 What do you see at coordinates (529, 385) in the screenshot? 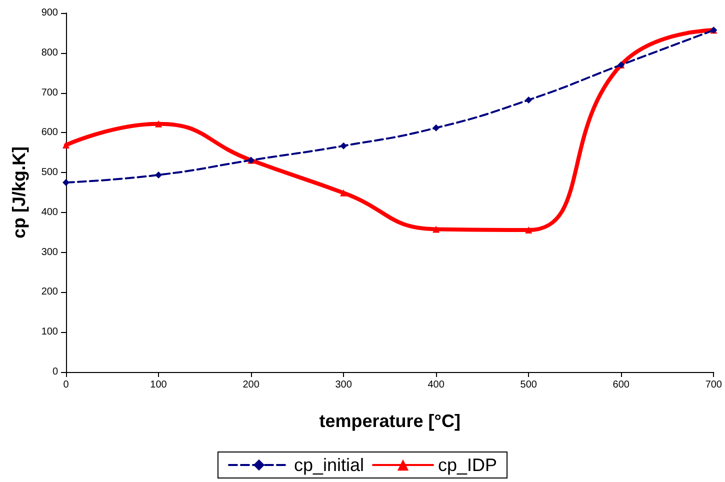
I see `x-tick-label: 500` at bounding box center [529, 385].